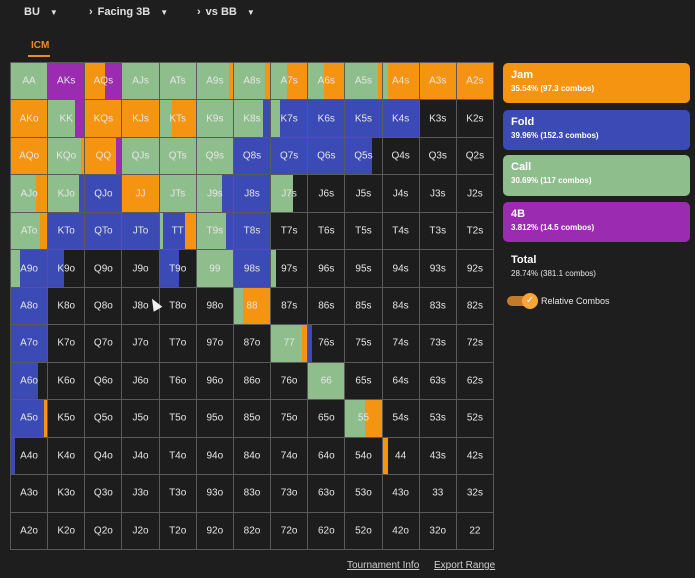 The width and height of the screenshot is (695, 578). Describe the element at coordinates (140, 156) in the screenshot. I see `hand-cell: QJs` at that location.